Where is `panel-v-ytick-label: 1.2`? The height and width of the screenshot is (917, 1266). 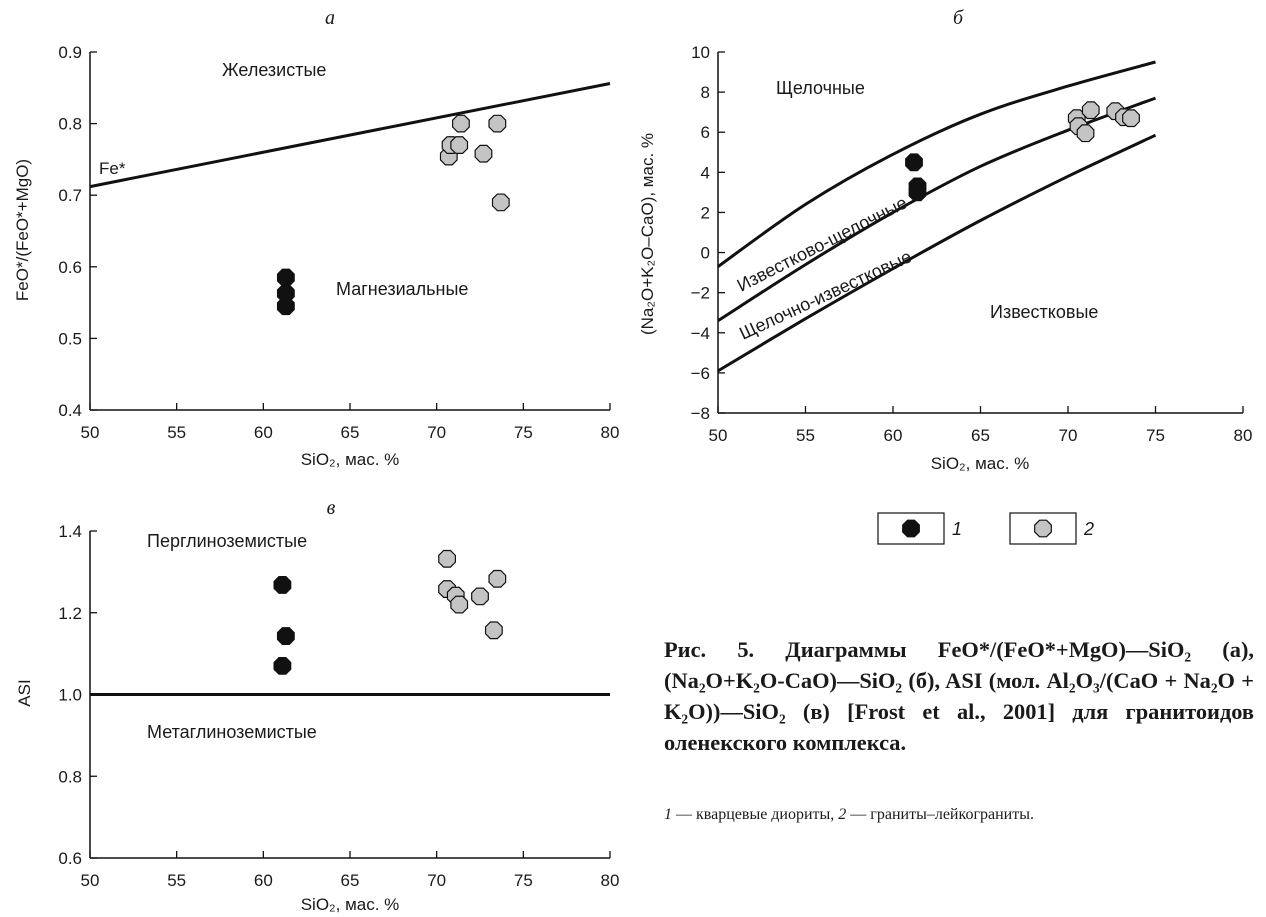 panel-v-ytick-label: 1.2 is located at coordinates (70, 613).